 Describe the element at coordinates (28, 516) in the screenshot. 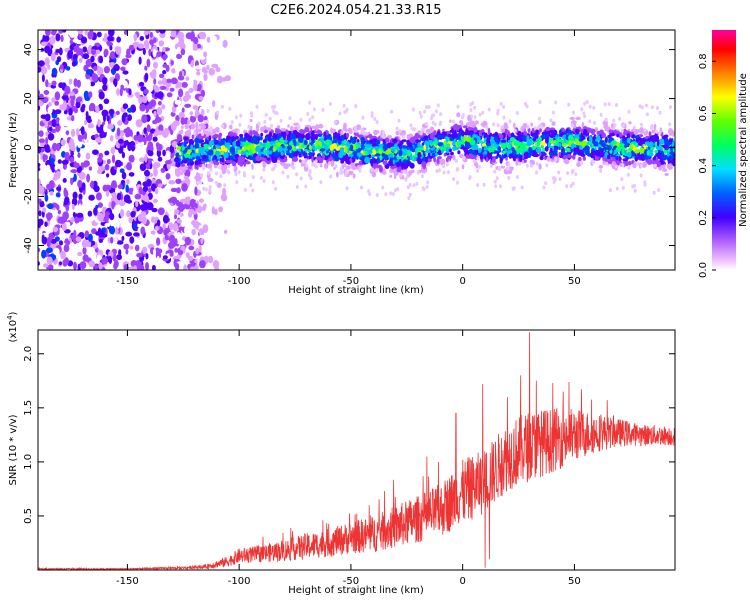

I see `y-tick-label: 0.5` at that location.